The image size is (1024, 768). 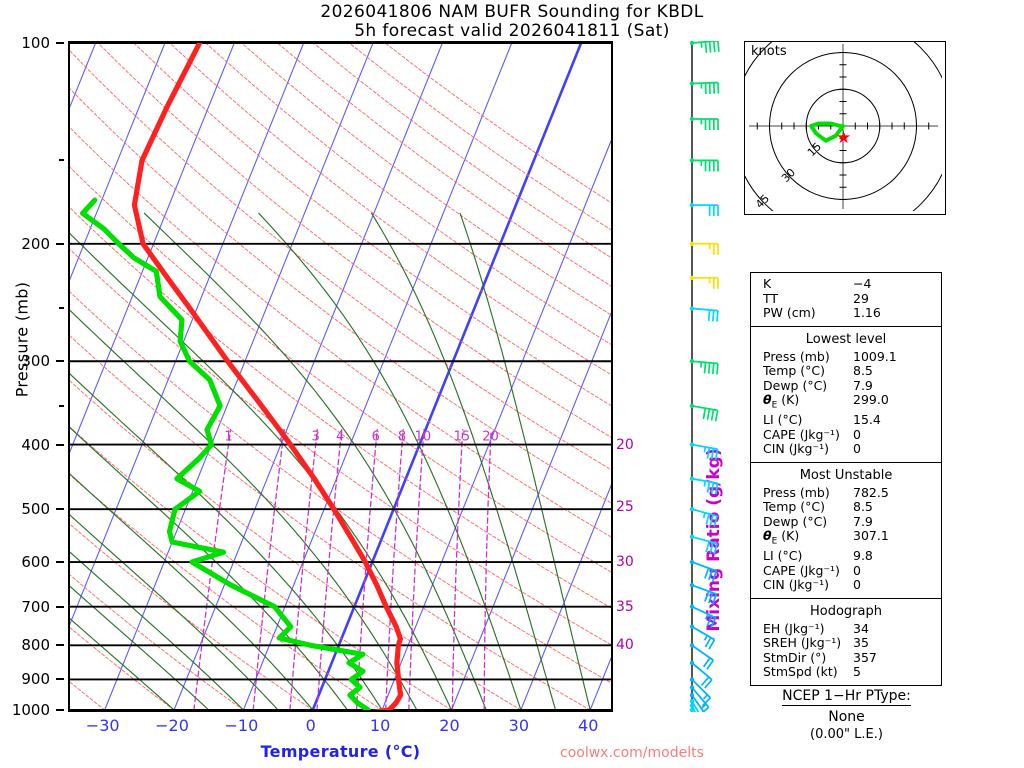 I want to click on stats-row-key: LI (°C), so click(x=783, y=555).